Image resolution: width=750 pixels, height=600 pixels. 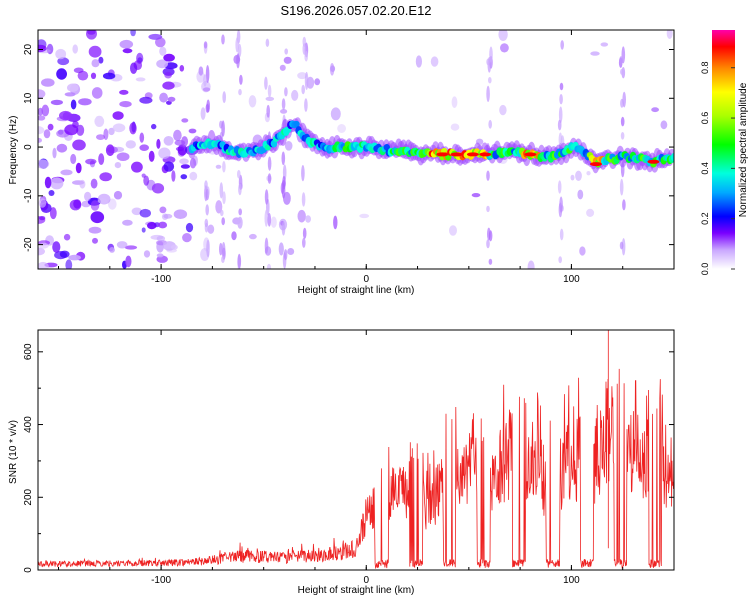 What do you see at coordinates (430, 145) in the screenshot?
I see `spectrogram-ridge-layer` at bounding box center [430, 145].